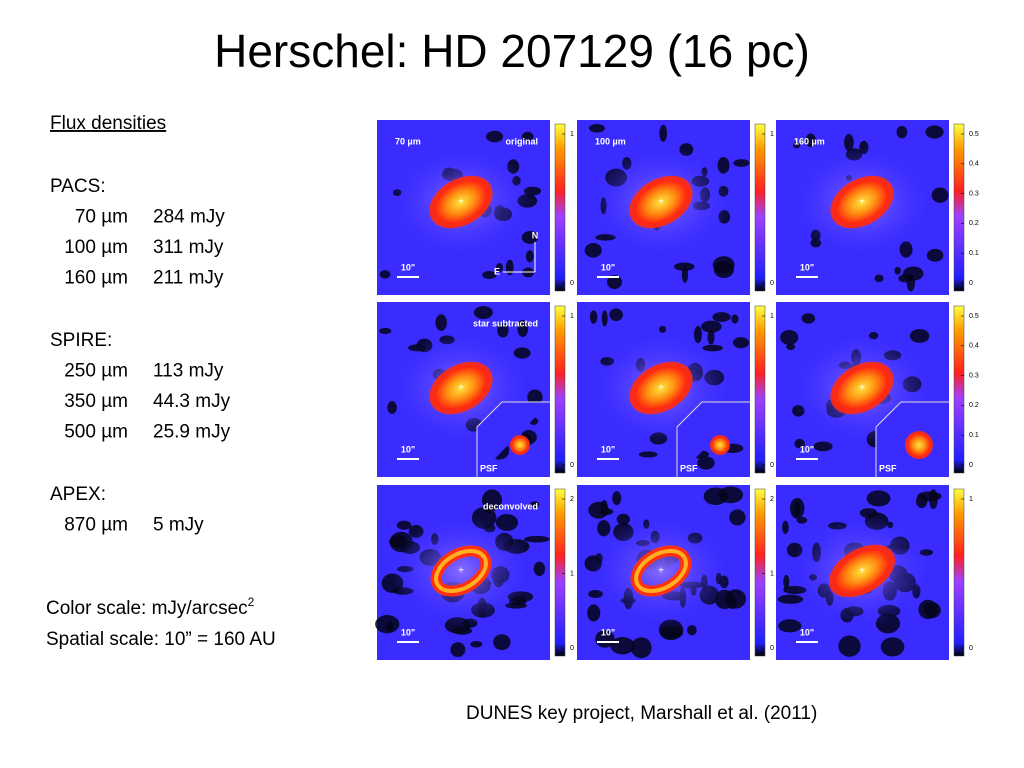 This screenshot has height=768, width=1024. I want to click on panel: +10" PSF 1 0, so click(675, 389).